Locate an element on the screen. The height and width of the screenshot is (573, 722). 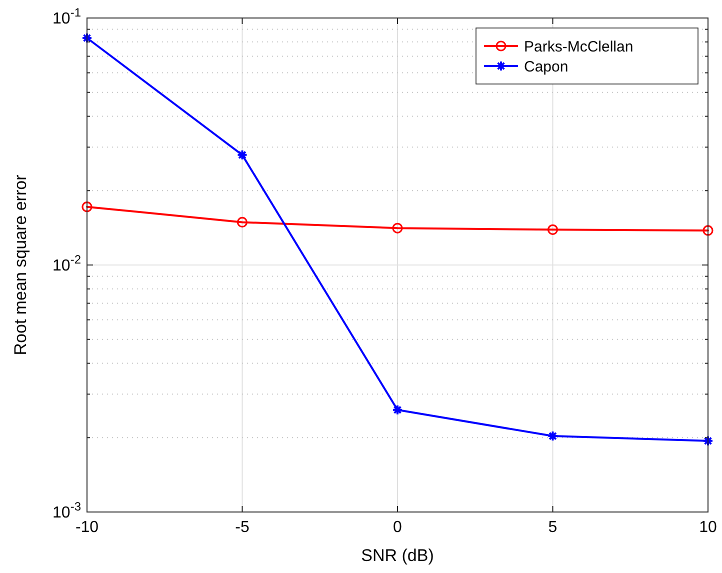
y-tick-label: 10$^{-3}$ is located at coordinates (67, 511).